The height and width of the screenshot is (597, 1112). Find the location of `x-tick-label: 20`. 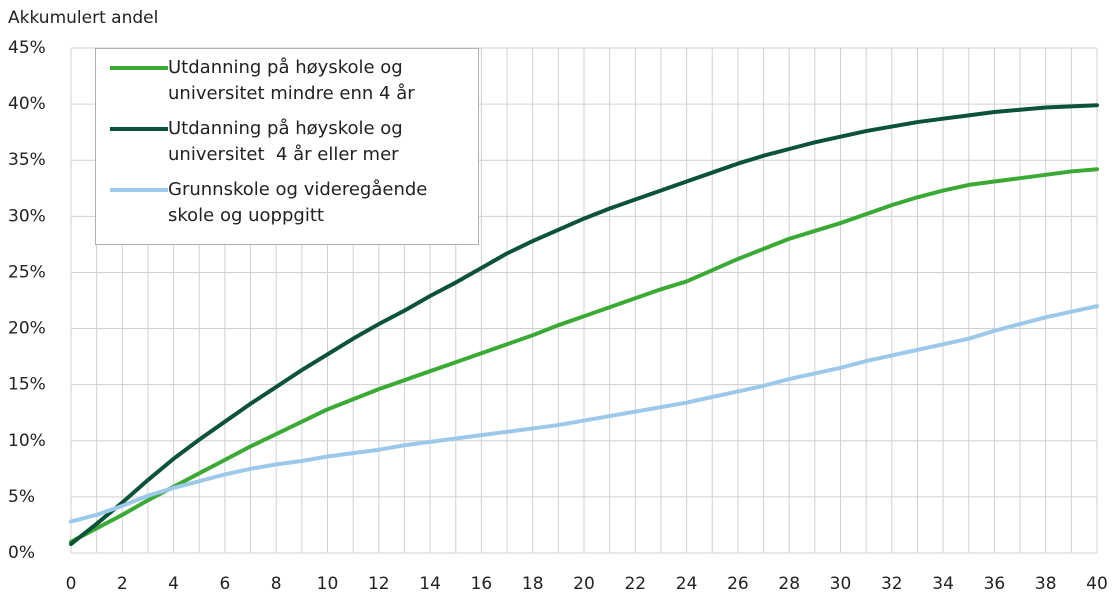

x-tick-label: 20 is located at coordinates (584, 584).